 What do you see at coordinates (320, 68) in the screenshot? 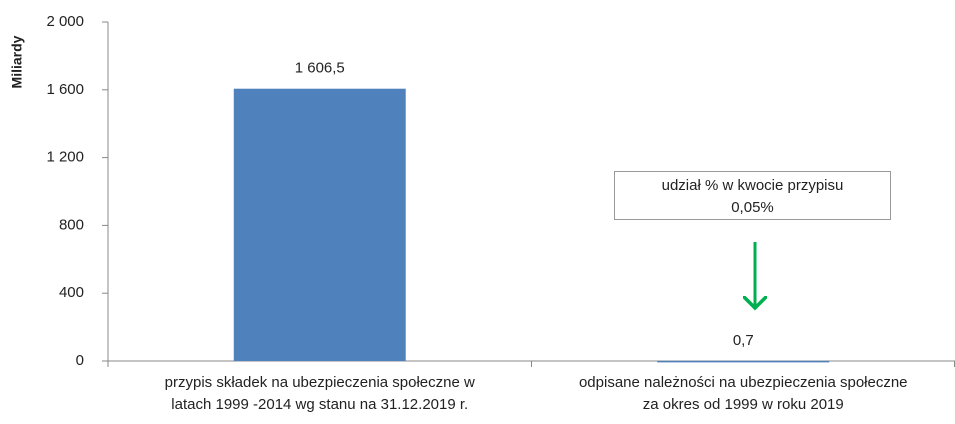
I see `data-label: 1 606,5` at bounding box center [320, 68].